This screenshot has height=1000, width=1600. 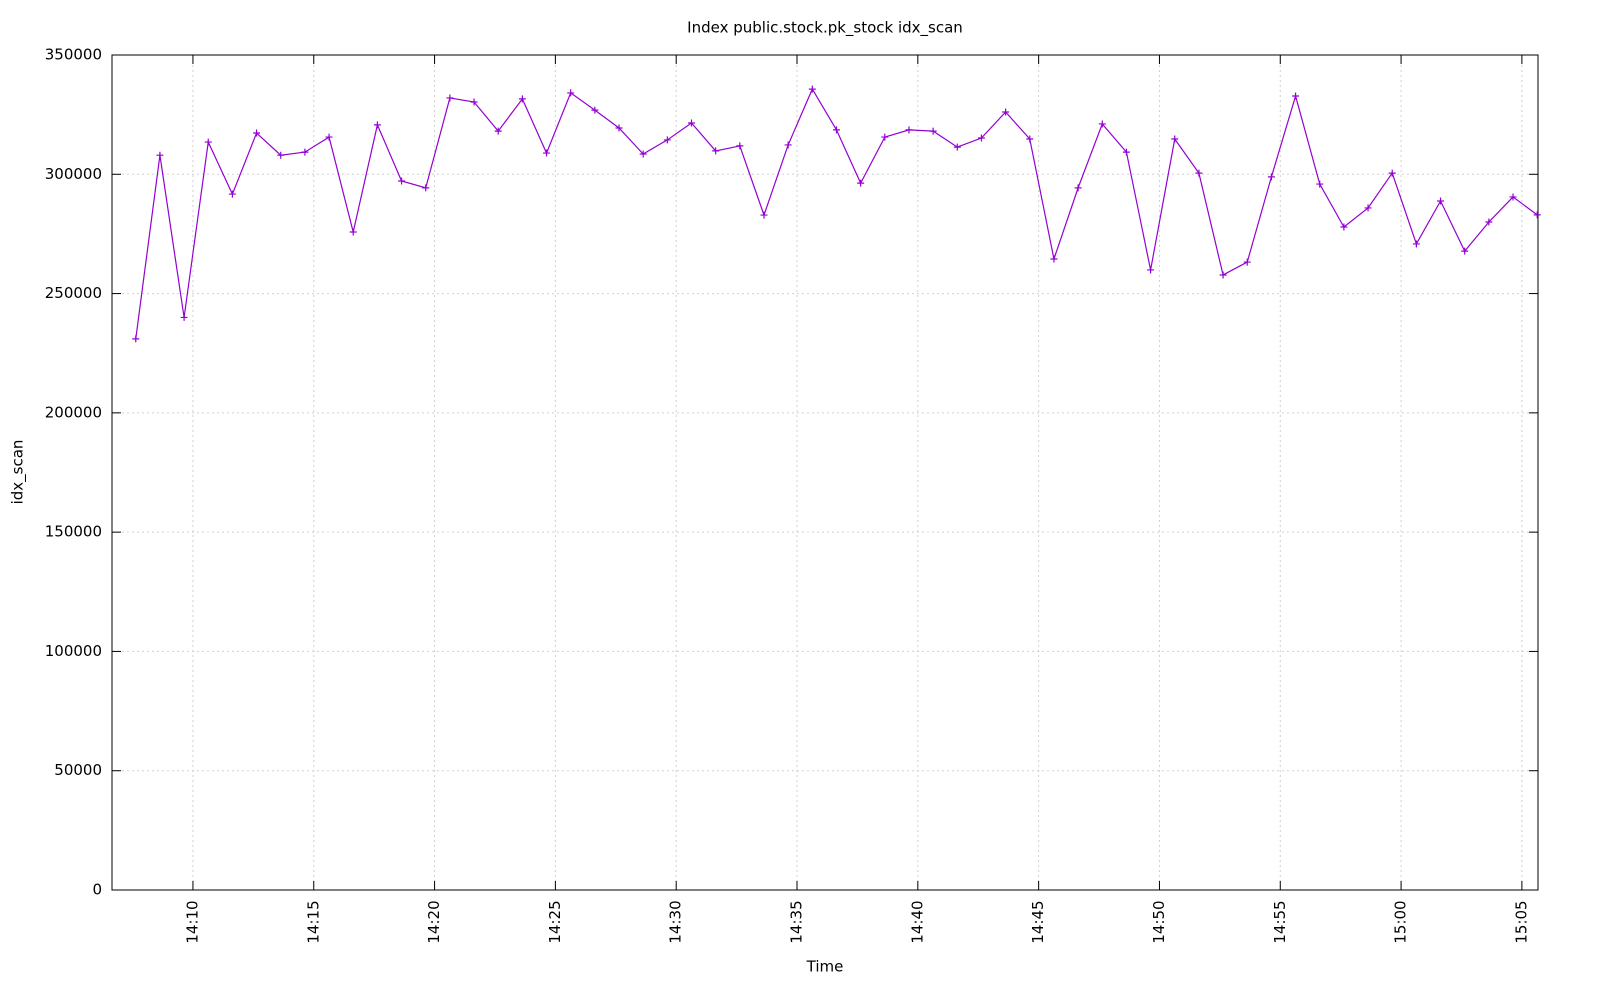 What do you see at coordinates (73, 174) in the screenshot?
I see `y-tick-label: 300000` at bounding box center [73, 174].